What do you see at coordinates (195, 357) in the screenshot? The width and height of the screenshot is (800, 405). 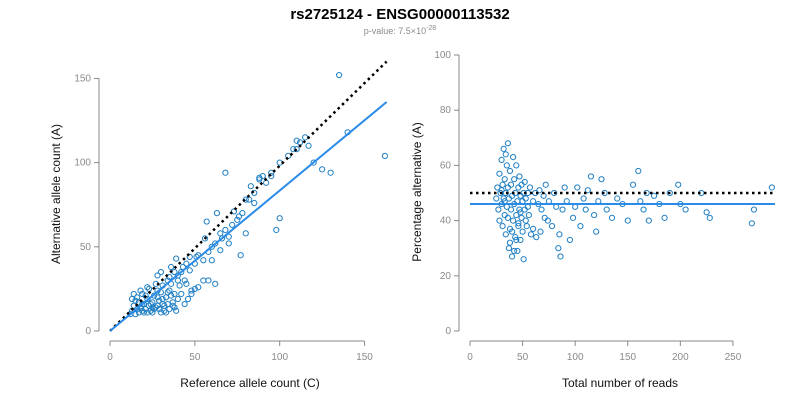 I see `left-x-tick-label: 50` at bounding box center [195, 357].